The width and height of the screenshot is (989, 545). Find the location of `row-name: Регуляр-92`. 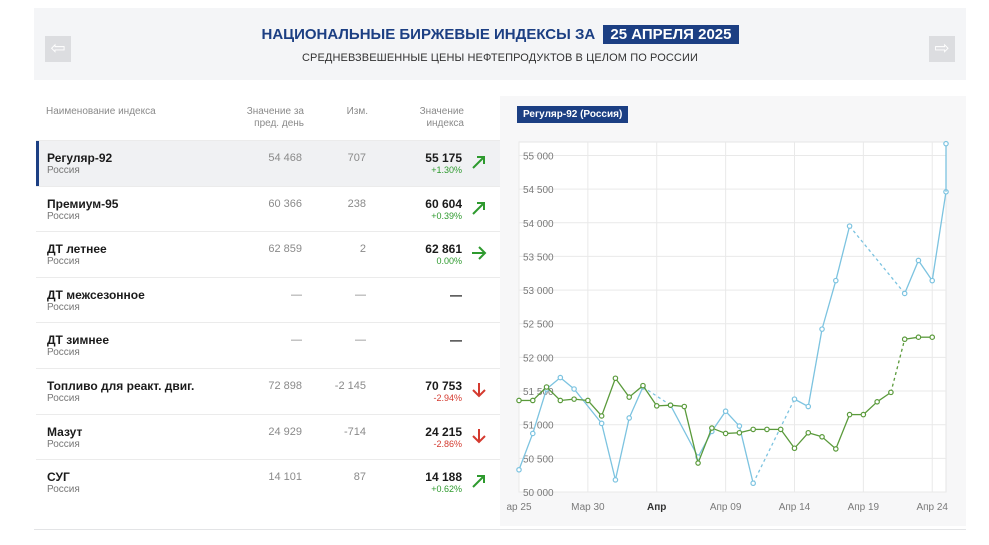

row-name: Регуляр-92 is located at coordinates (80, 158).